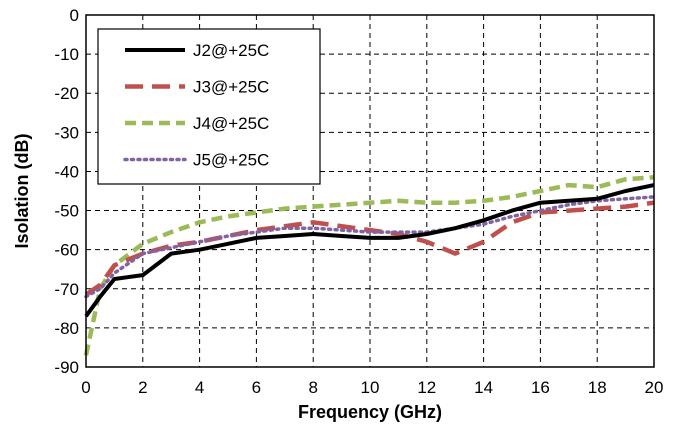 This screenshot has width=681, height=429. I want to click on legend: J2@+25C J3@+25C J4@+25C J5@+25C, so click(209, 106).